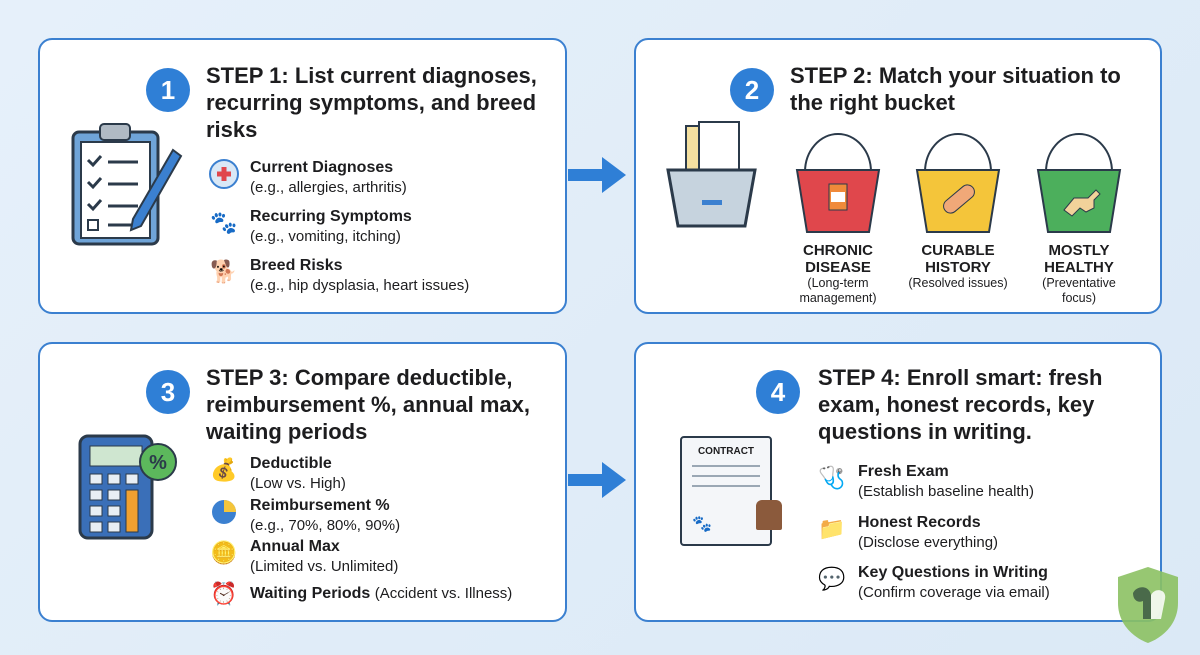 This screenshot has width=1200, height=655. I want to click on clipboard-icon, so click(127, 184).